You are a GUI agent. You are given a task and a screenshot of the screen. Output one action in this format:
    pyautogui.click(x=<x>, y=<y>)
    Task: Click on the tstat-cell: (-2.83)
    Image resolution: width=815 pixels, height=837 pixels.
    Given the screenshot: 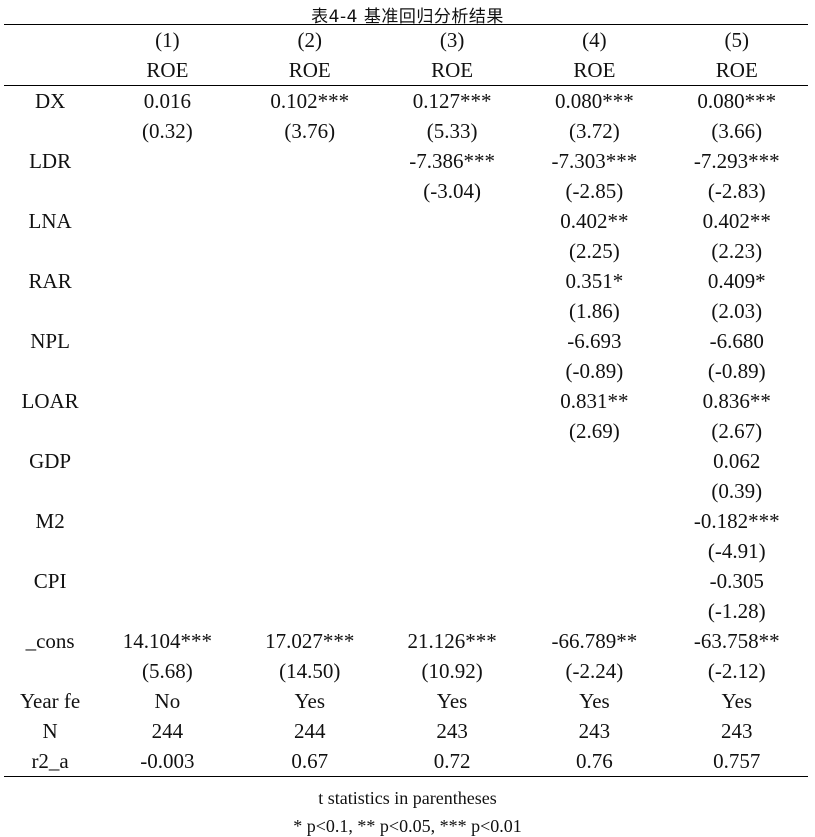 What is the action you would take?
    pyautogui.click(x=736, y=191)
    